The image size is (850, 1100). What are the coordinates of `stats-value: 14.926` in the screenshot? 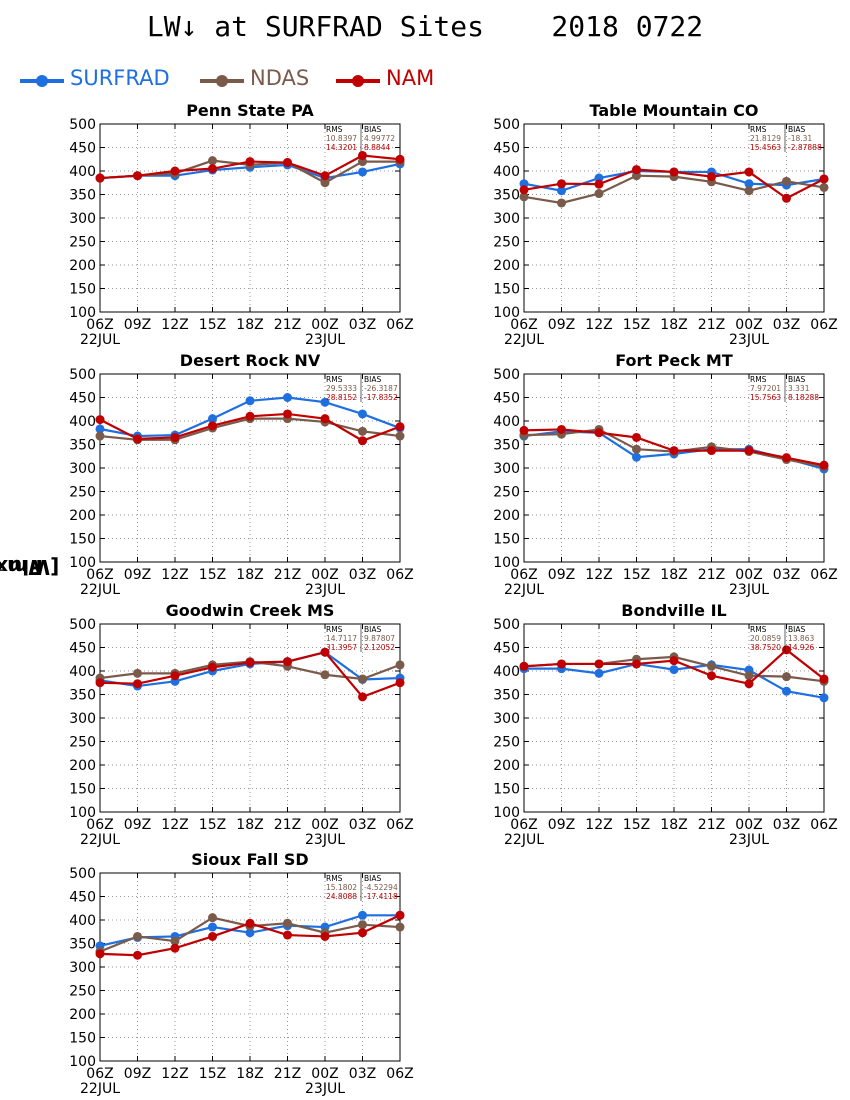 It's located at (801, 647).